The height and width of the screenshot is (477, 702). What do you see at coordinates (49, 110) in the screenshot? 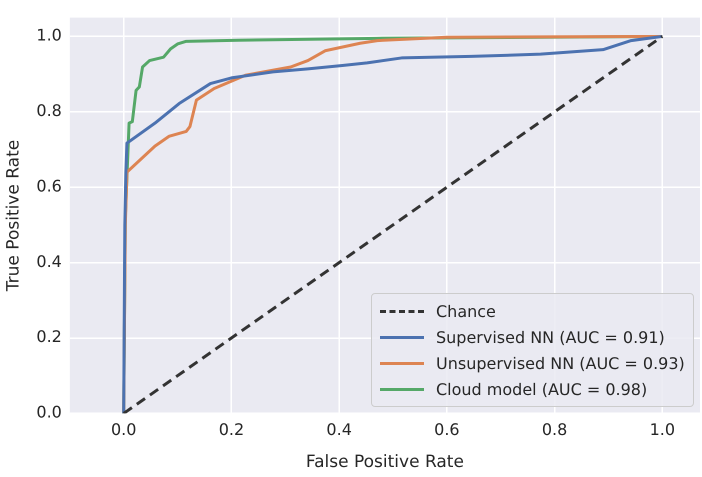
I see `y-tick-label: 0.8` at bounding box center [49, 110].